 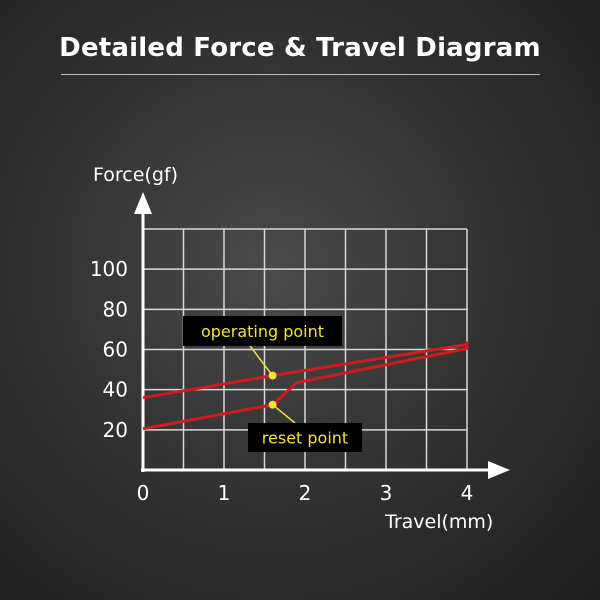 What do you see at coordinates (272, 384) in the screenshot?
I see `annotations: operating point reset point` at bounding box center [272, 384].